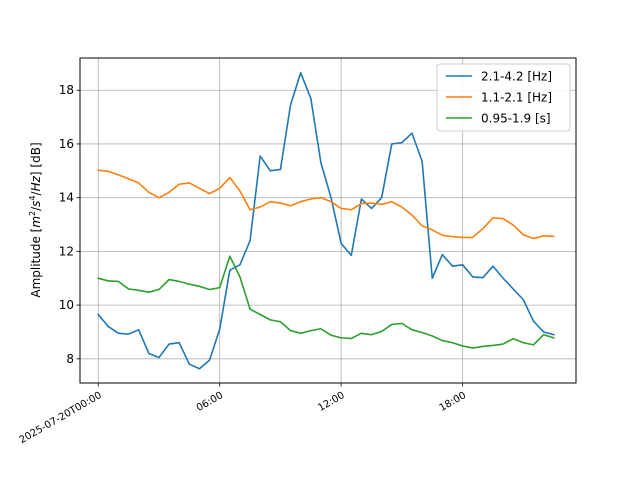  What do you see at coordinates (69, 224) in the screenshot?
I see `y-axis: 8 10 12 14 16 18` at bounding box center [69, 224].